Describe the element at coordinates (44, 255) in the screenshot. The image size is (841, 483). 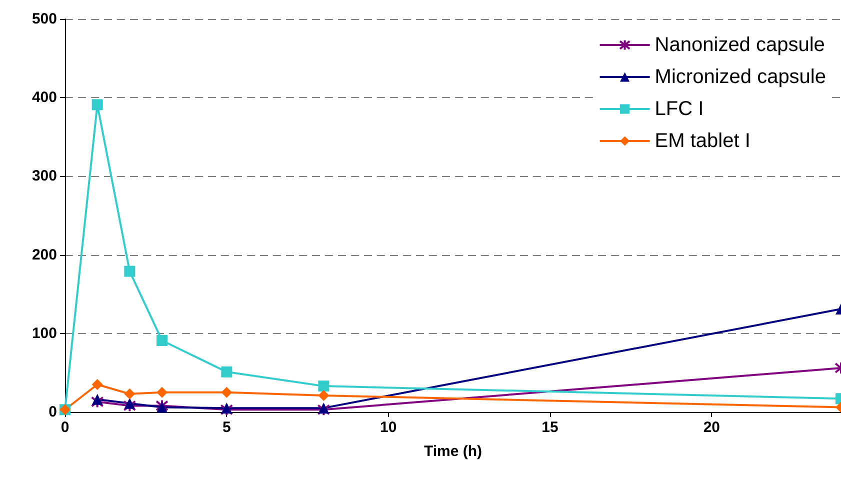
I see `y-tick-label: 200` at that location.